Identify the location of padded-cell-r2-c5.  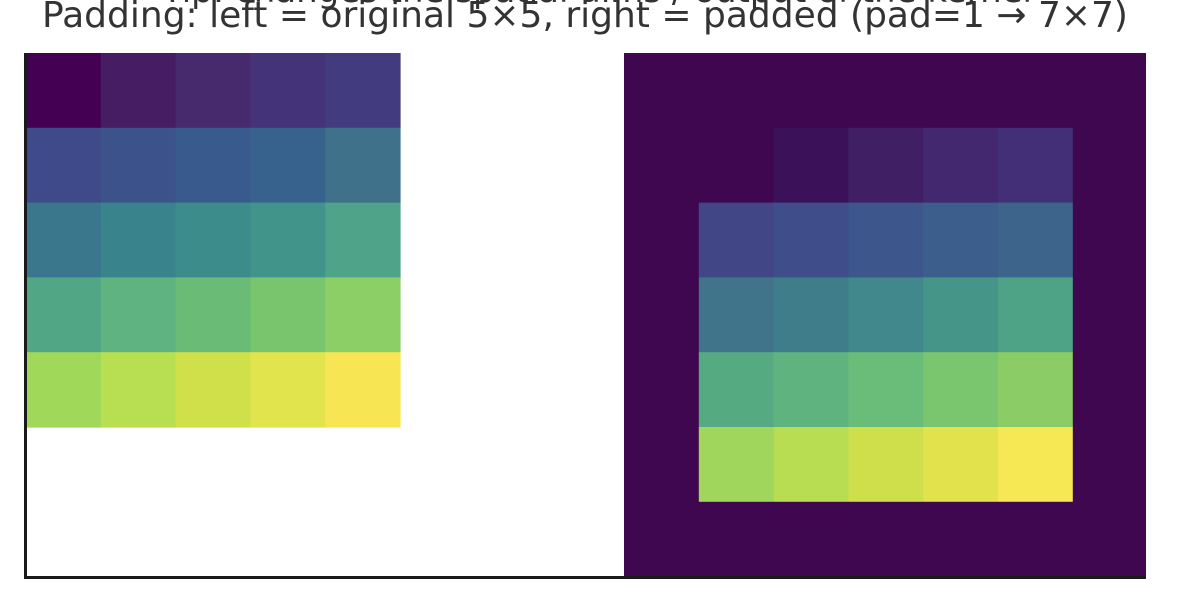
(1036, 240).